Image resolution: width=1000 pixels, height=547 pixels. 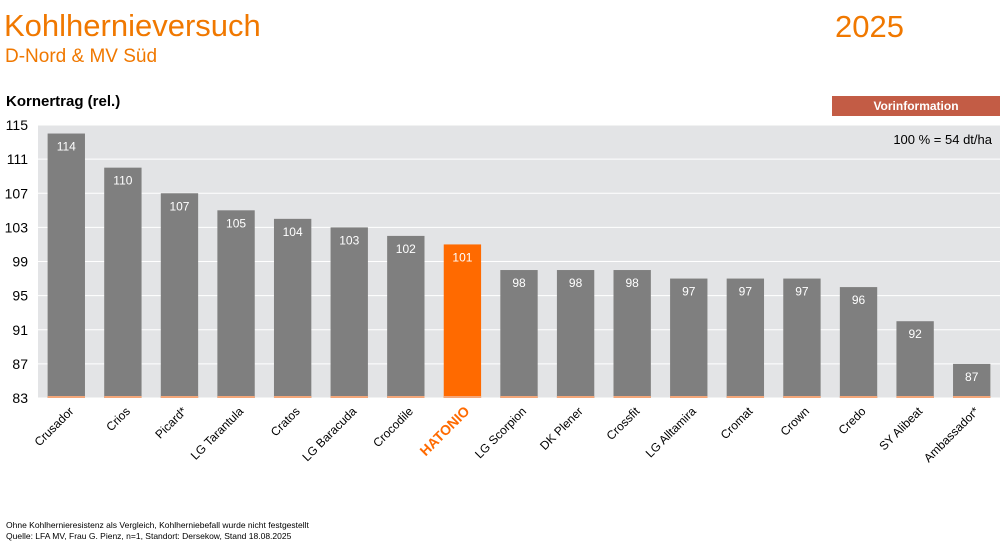 I want to click on data-label: 107, so click(x=179, y=206).